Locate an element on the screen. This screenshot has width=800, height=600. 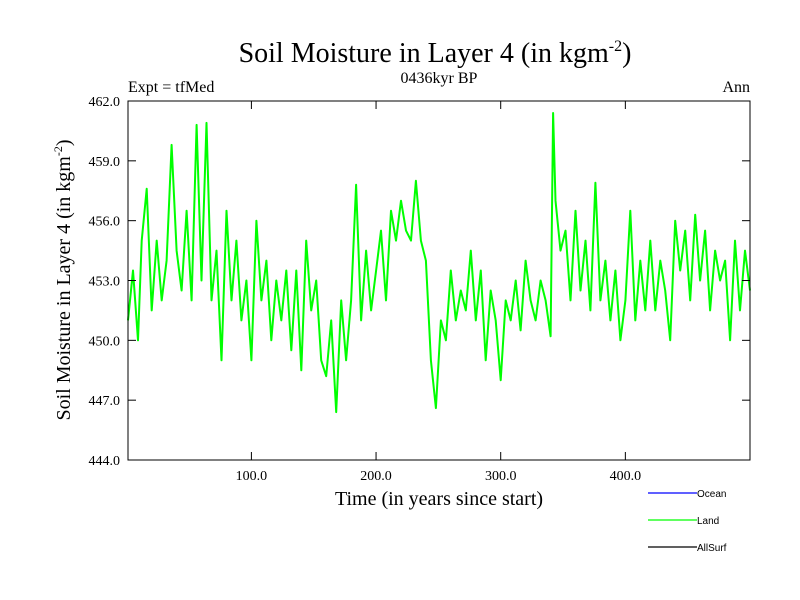
x-tick-label: 300.0 is located at coordinates (501, 476).